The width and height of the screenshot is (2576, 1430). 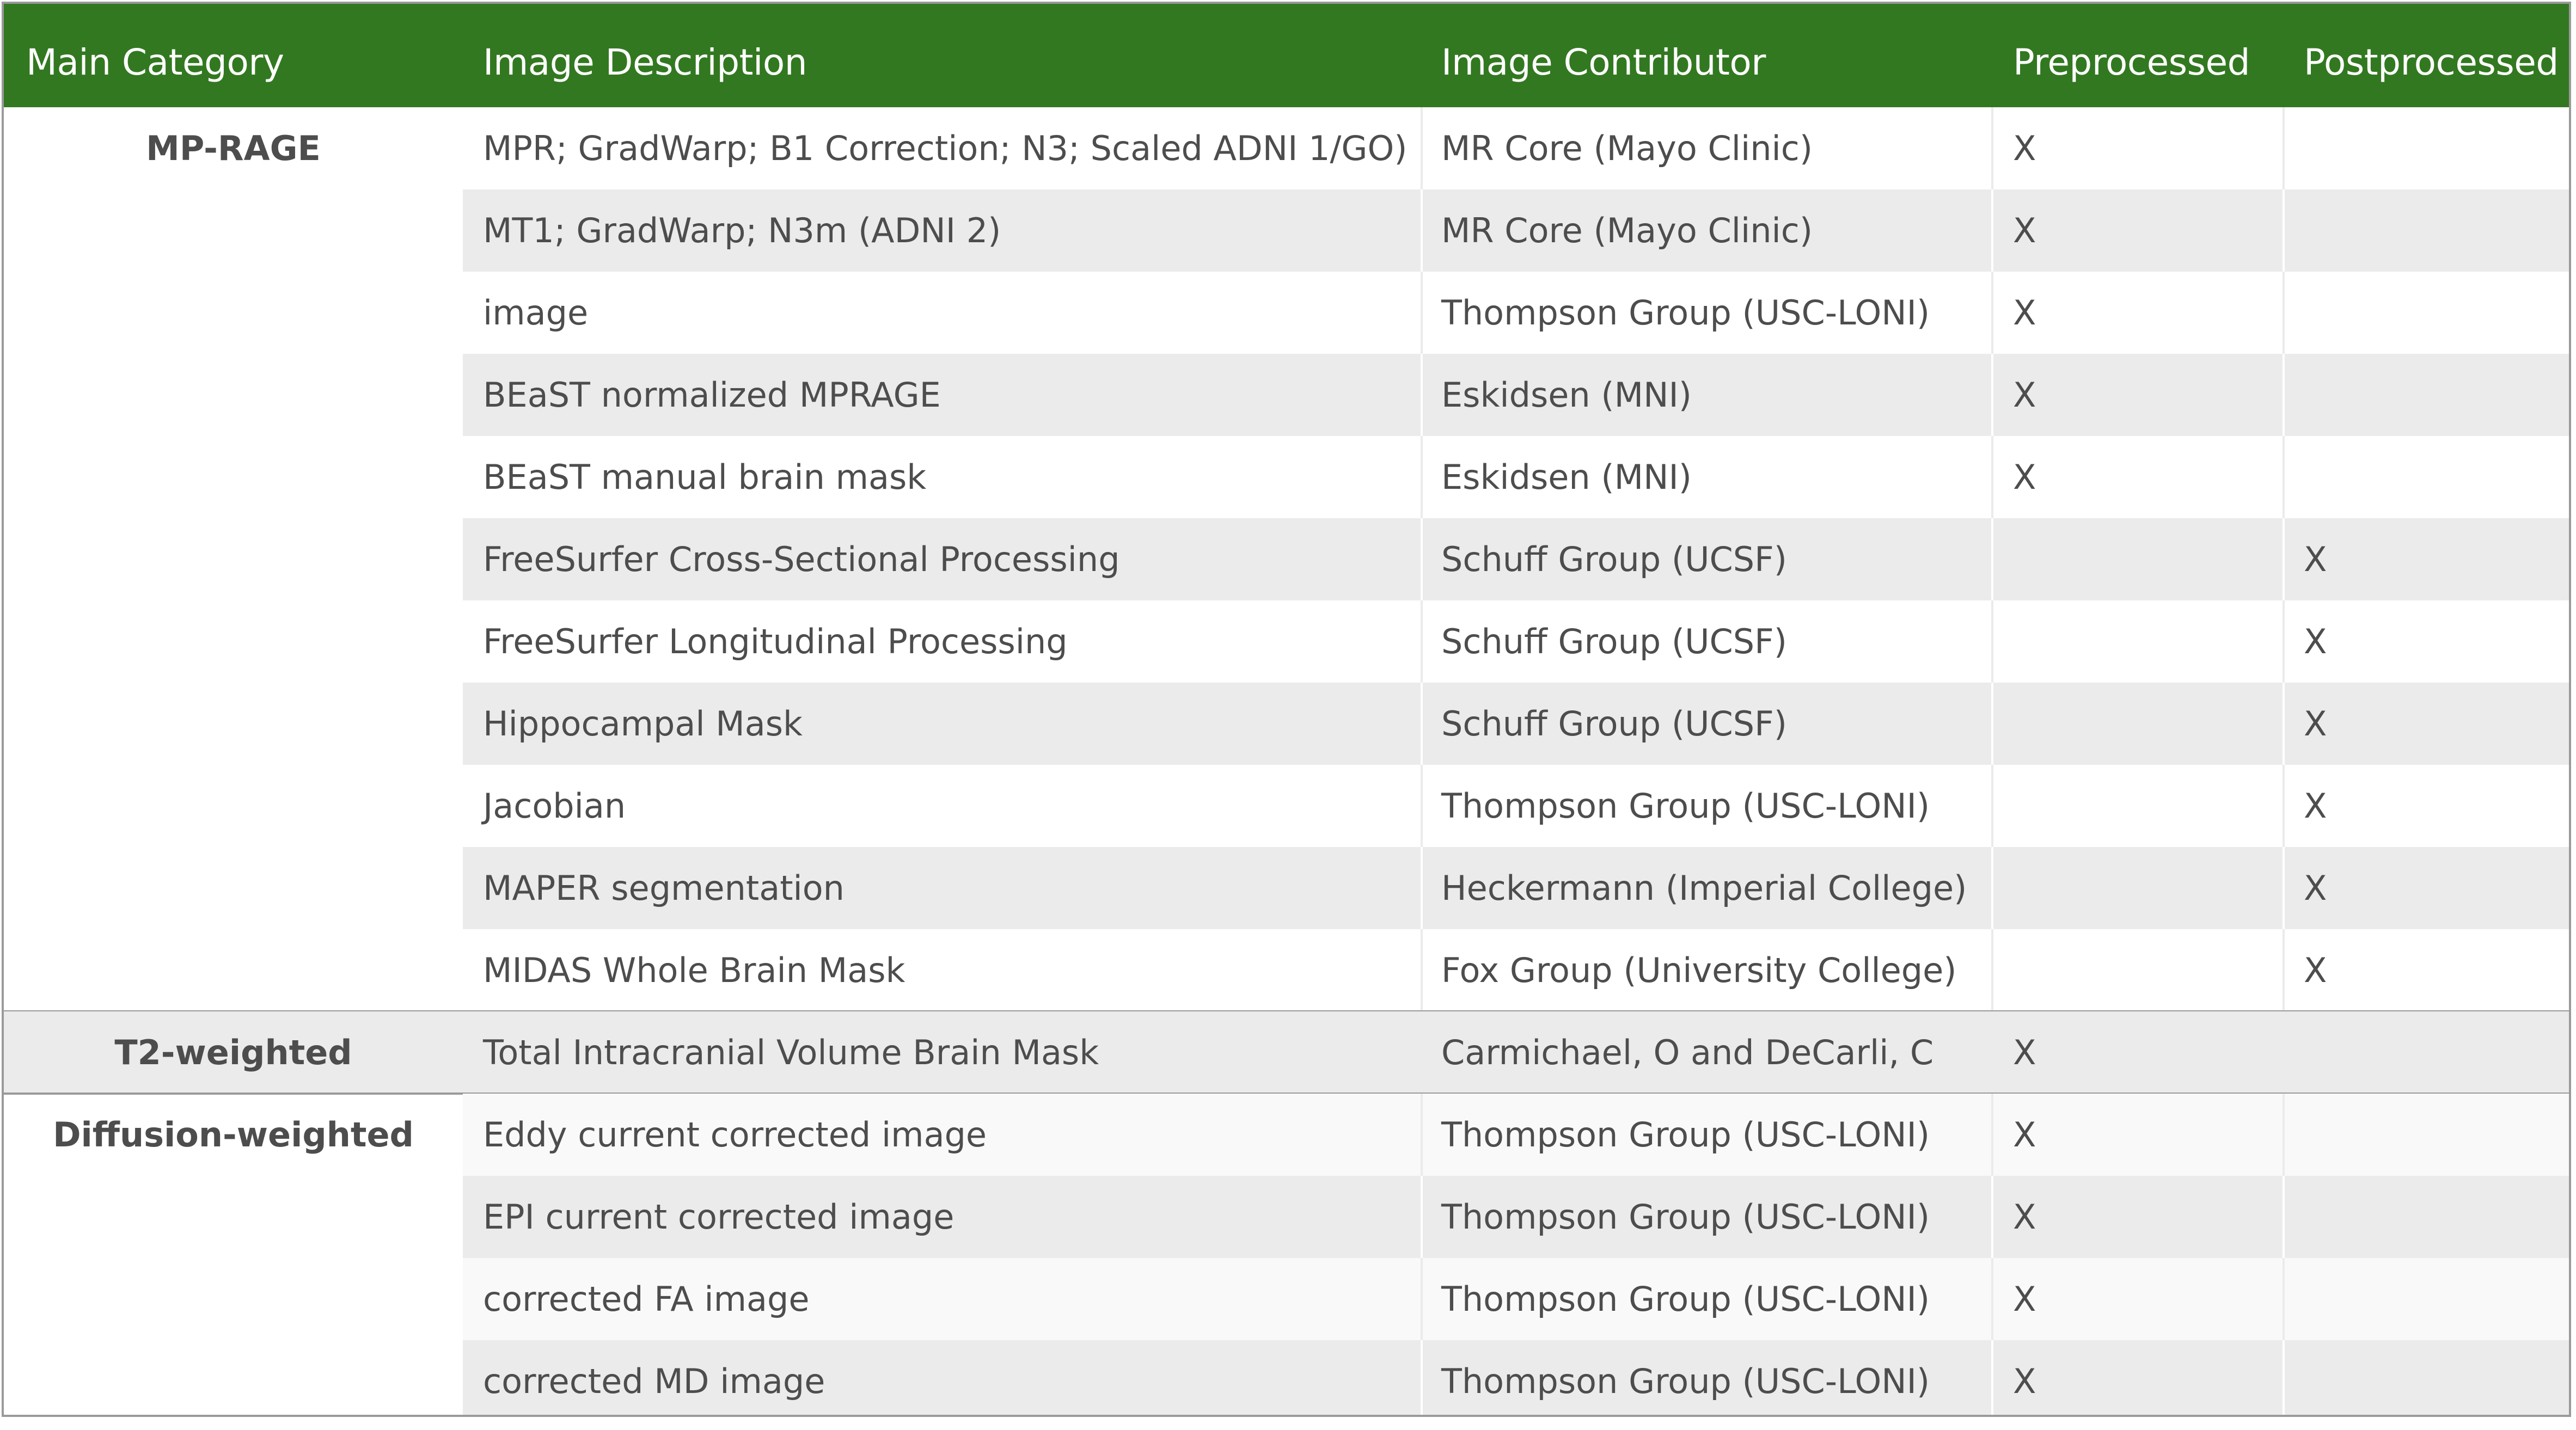 What do you see at coordinates (664, 888) in the screenshot?
I see `cell-image-description: MAPER segmentation` at bounding box center [664, 888].